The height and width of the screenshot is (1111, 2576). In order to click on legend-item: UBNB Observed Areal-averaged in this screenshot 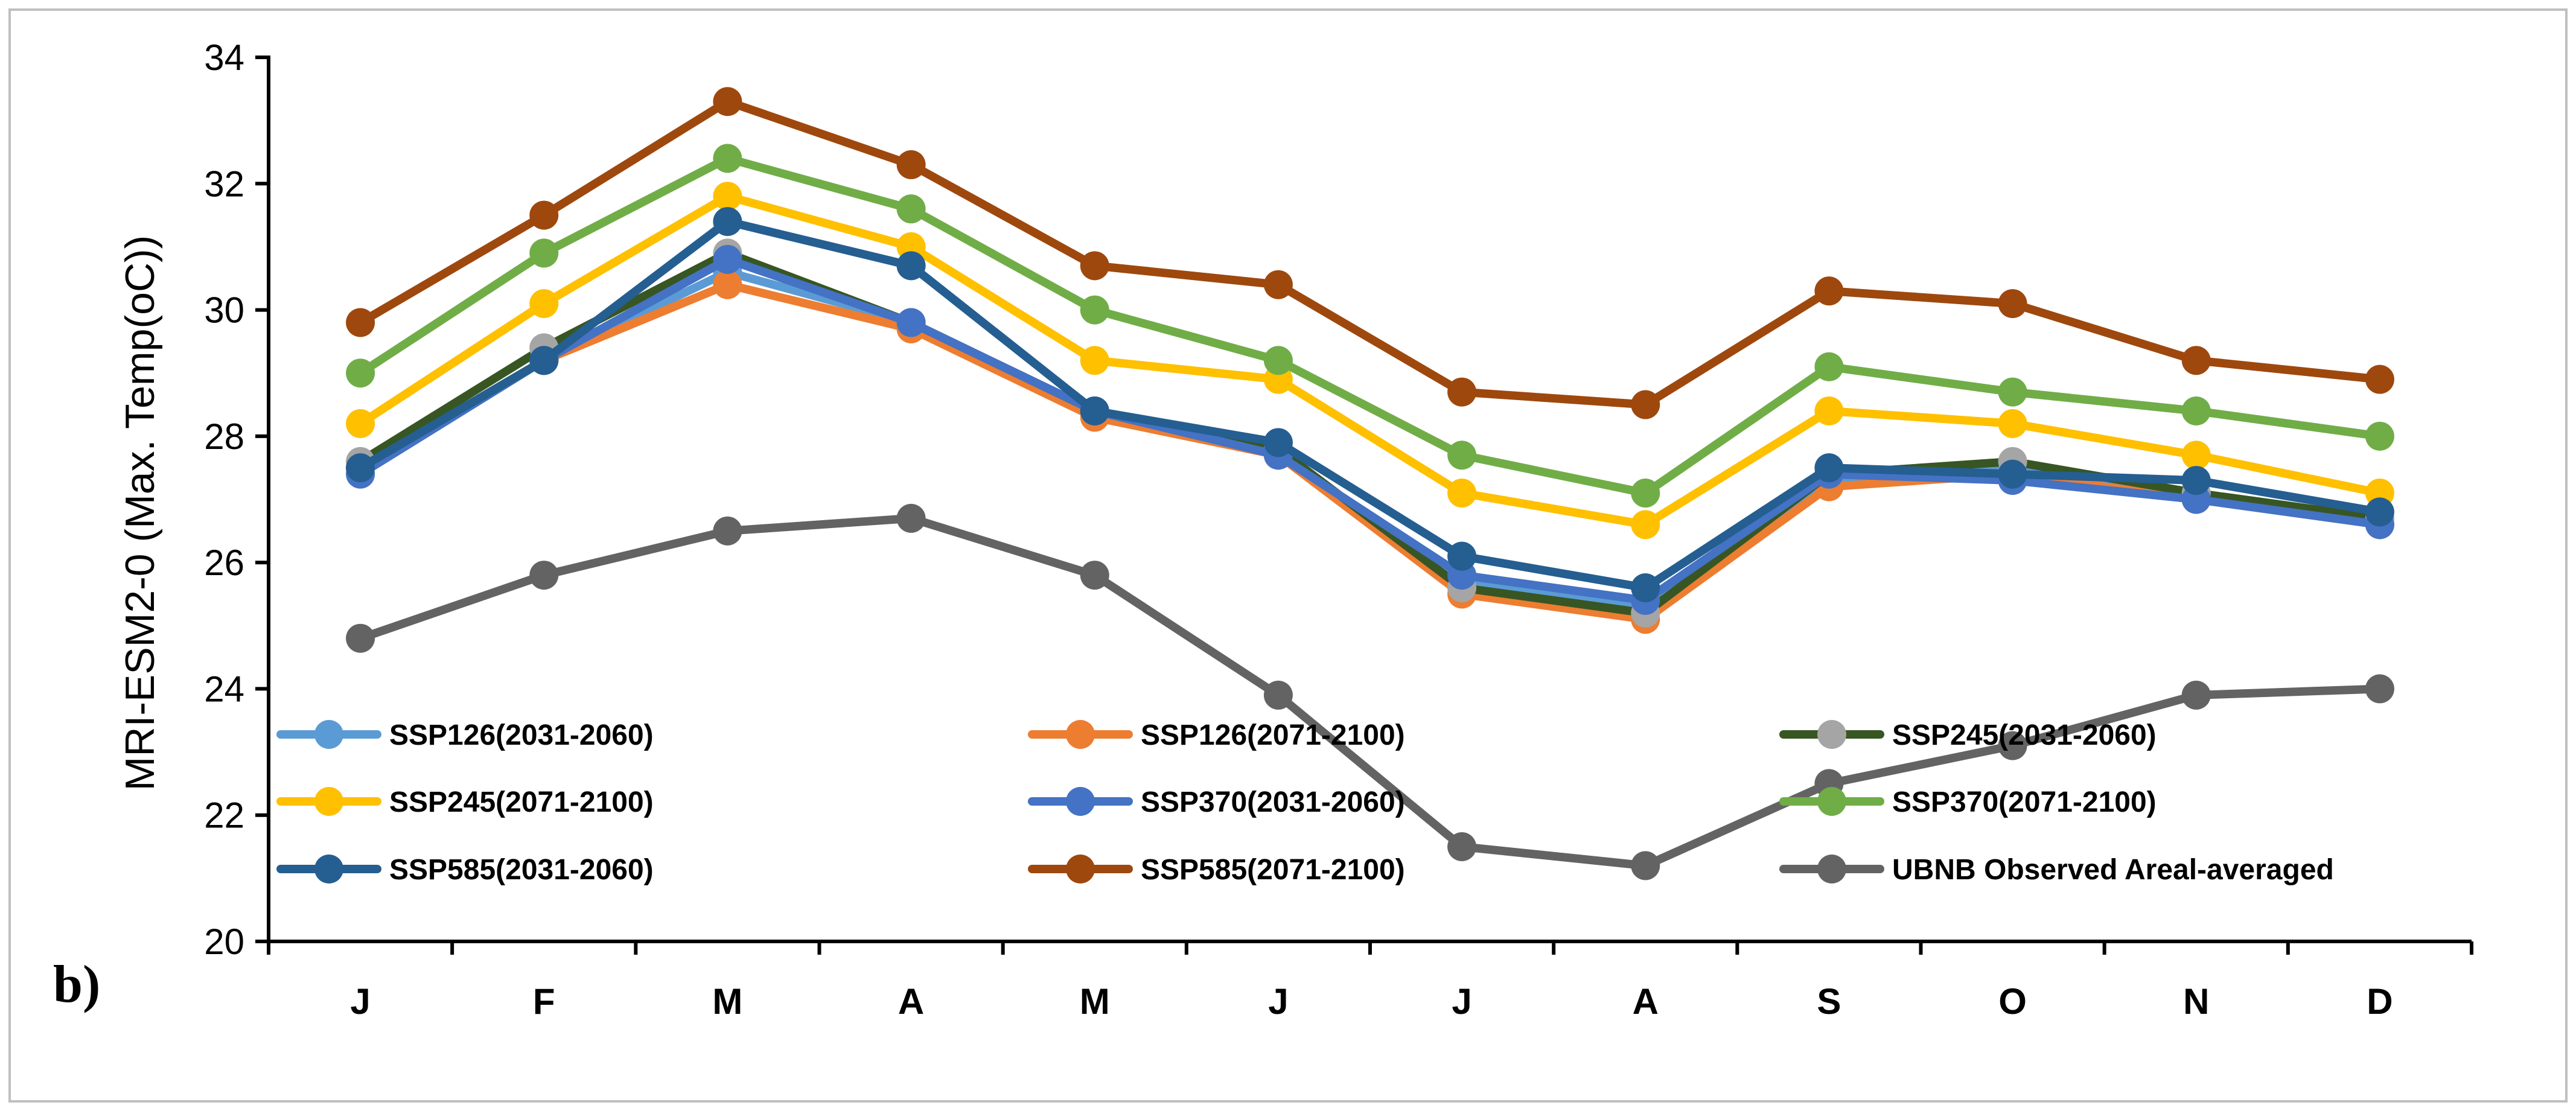, I will do `click(2056, 870)`.